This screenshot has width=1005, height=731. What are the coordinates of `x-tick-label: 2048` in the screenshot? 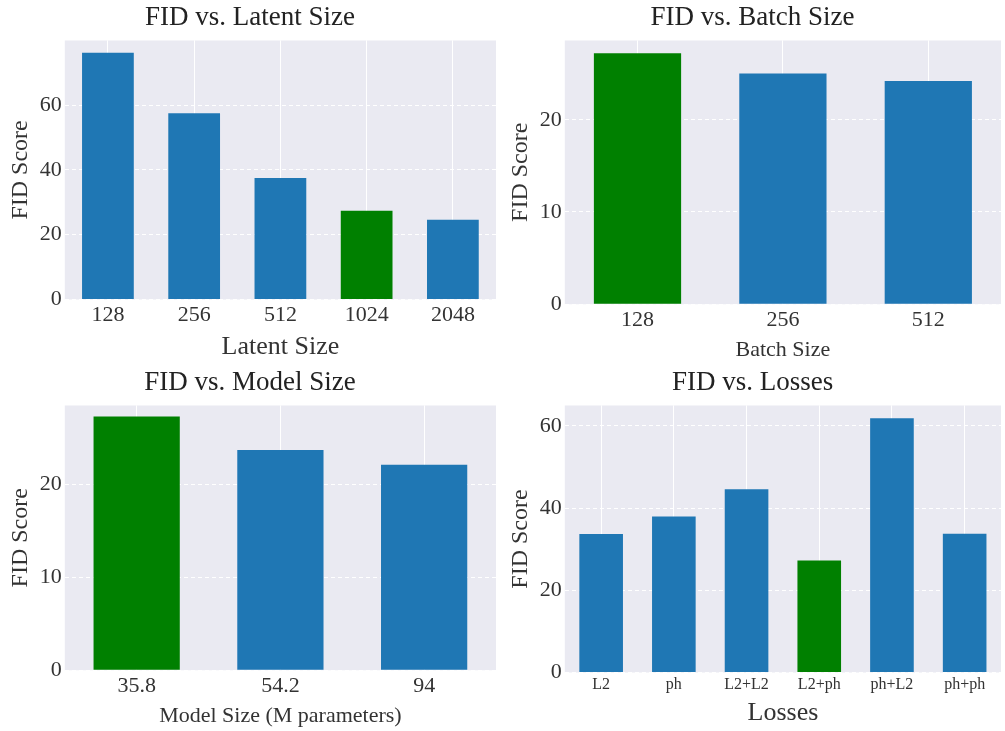 It's located at (452, 314).